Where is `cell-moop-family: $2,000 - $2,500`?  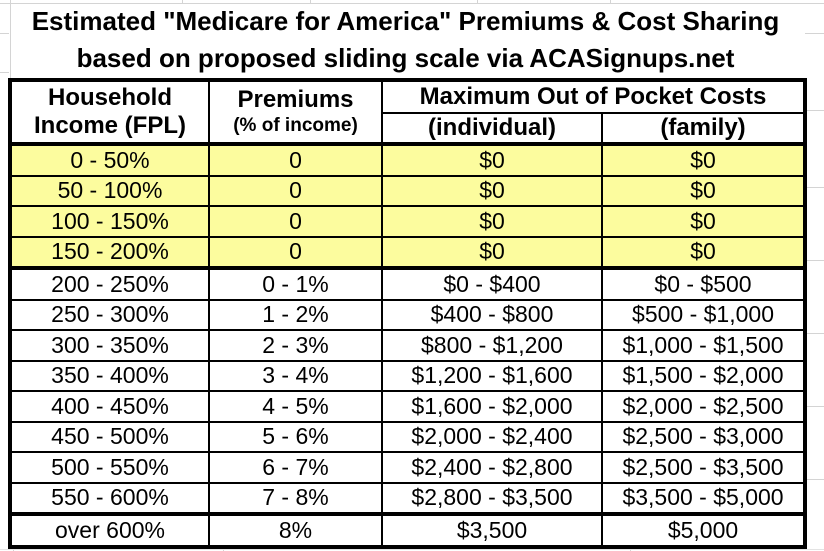
cell-moop-family: $2,000 - $2,500 is located at coordinates (703, 406).